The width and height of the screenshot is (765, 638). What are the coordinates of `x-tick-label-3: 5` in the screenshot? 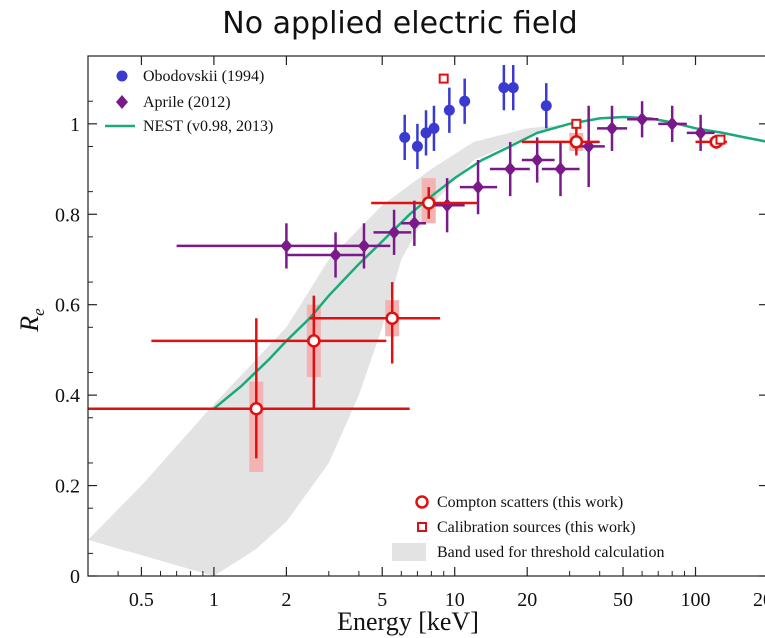 It's located at (382, 600).